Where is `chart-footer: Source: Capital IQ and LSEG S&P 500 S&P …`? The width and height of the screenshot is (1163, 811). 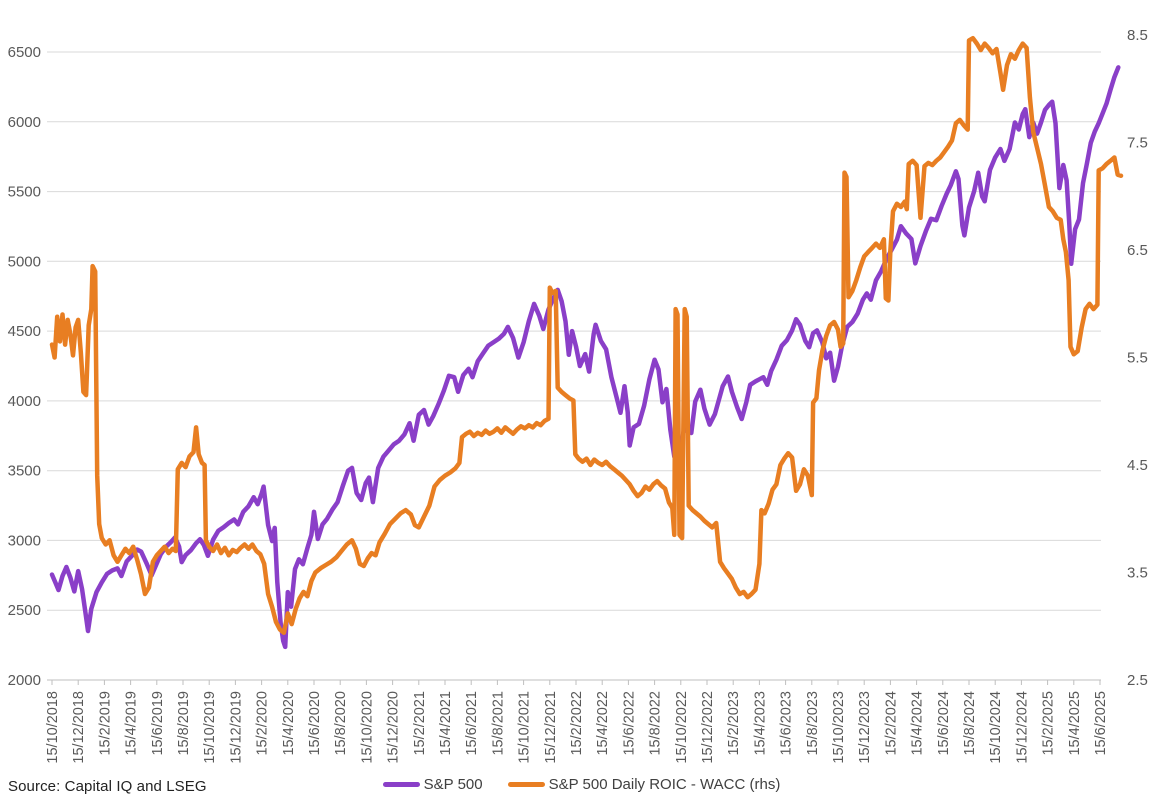
chart-footer: Source: Capital IQ and LSEG S&P 500 S&P … is located at coordinates (581, 789).